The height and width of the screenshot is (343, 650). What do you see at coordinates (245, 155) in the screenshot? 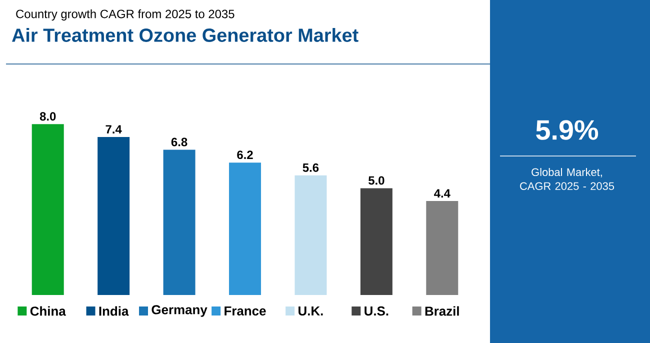
I see `data-label: 6.2` at bounding box center [245, 155].